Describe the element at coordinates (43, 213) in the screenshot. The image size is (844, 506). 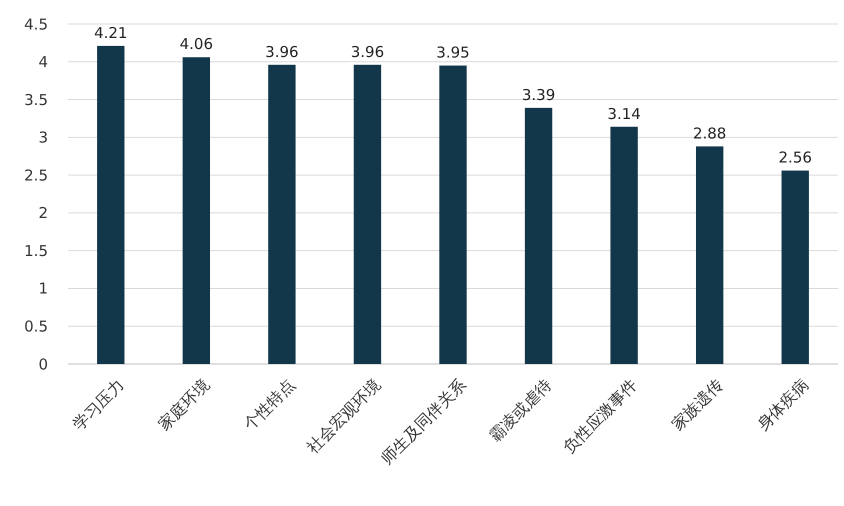
I see `y-tick-label: 2` at that location.